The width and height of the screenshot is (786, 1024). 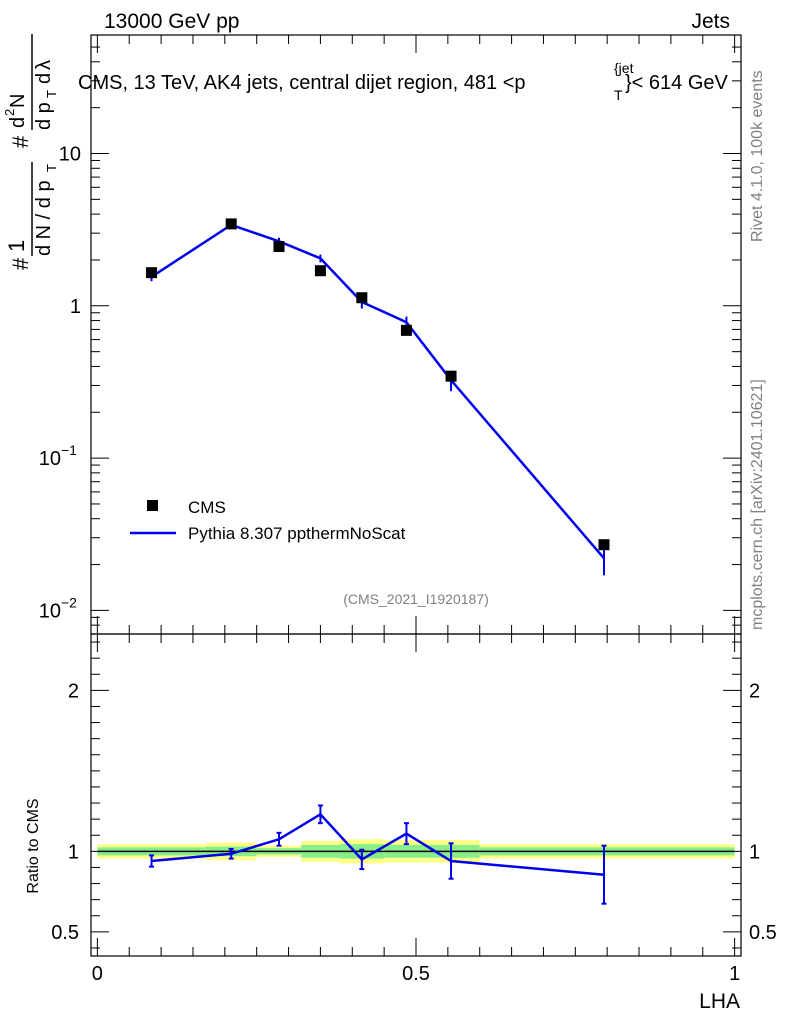 I want to click on mcplots-label: mcplots.cern.ch [arXiv:2401.10621], so click(x=757, y=504).